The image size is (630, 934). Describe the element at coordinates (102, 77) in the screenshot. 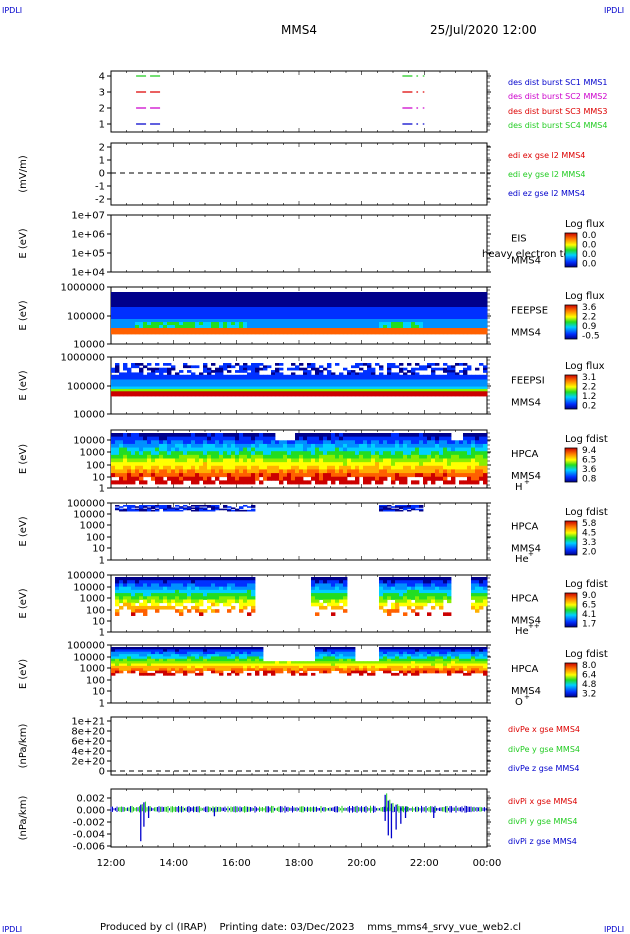

I see `y-tick-label: 4` at that location.